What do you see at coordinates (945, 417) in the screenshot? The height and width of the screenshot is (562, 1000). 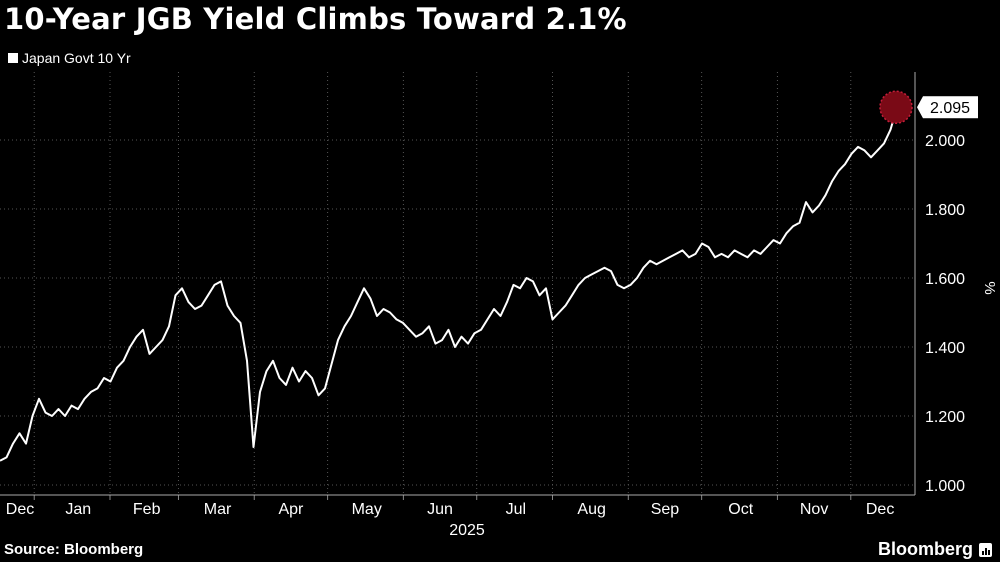 I see `y-tick-label: 1.200` at bounding box center [945, 417].